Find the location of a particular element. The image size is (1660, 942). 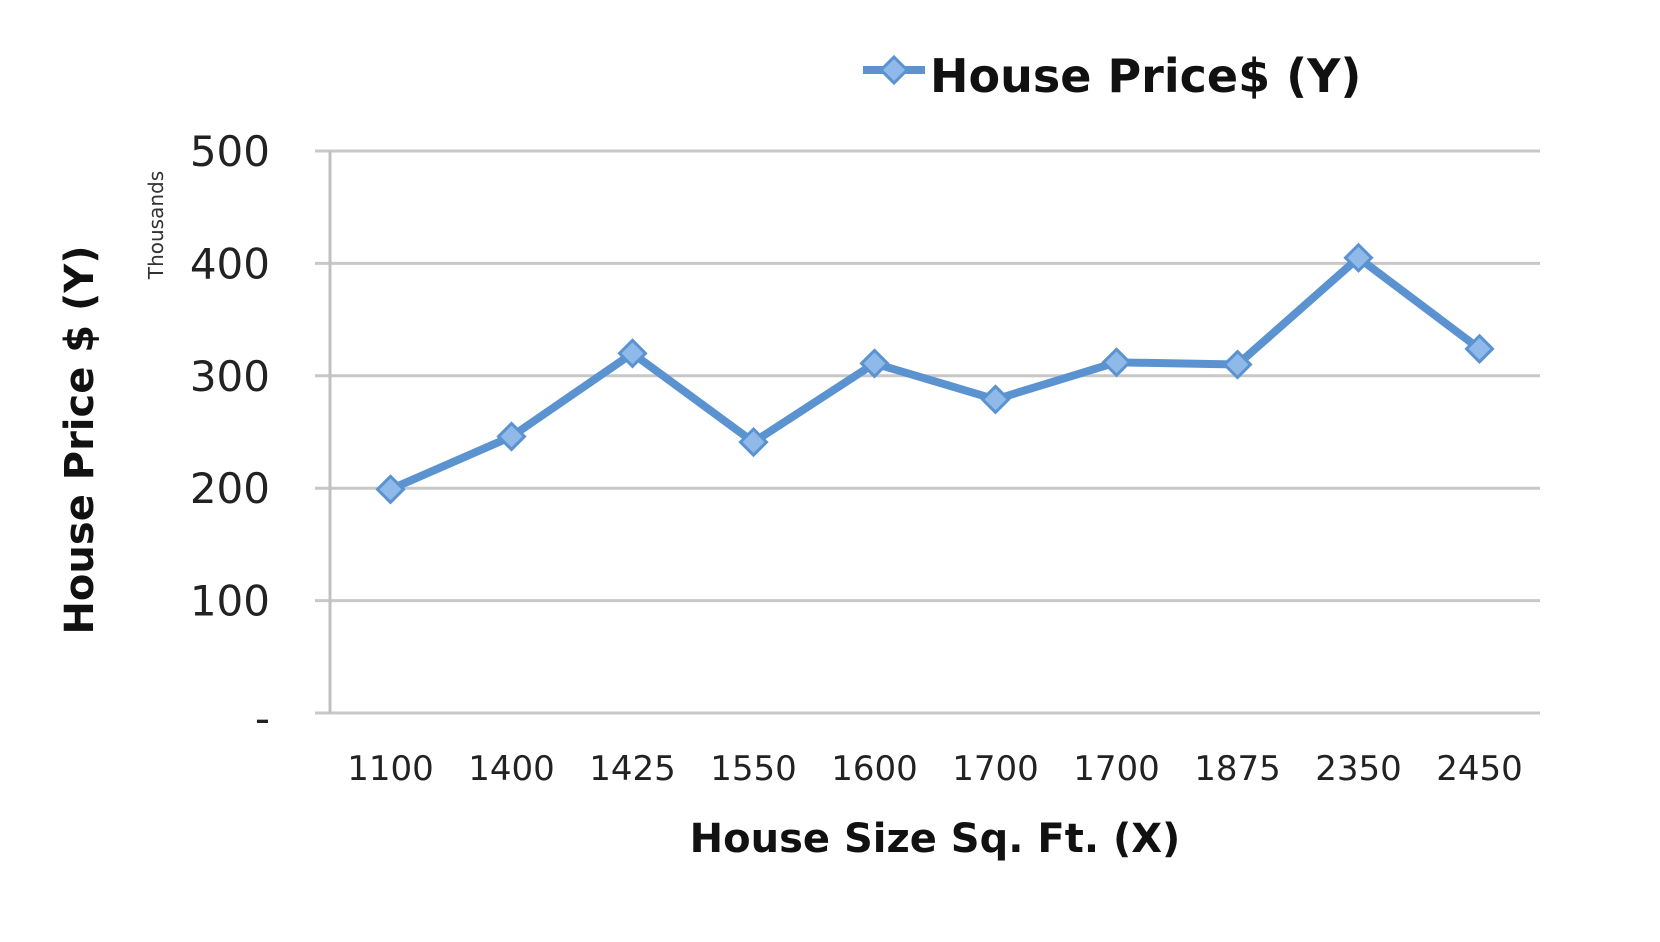

x-tick-label: 1600 is located at coordinates (874, 769).